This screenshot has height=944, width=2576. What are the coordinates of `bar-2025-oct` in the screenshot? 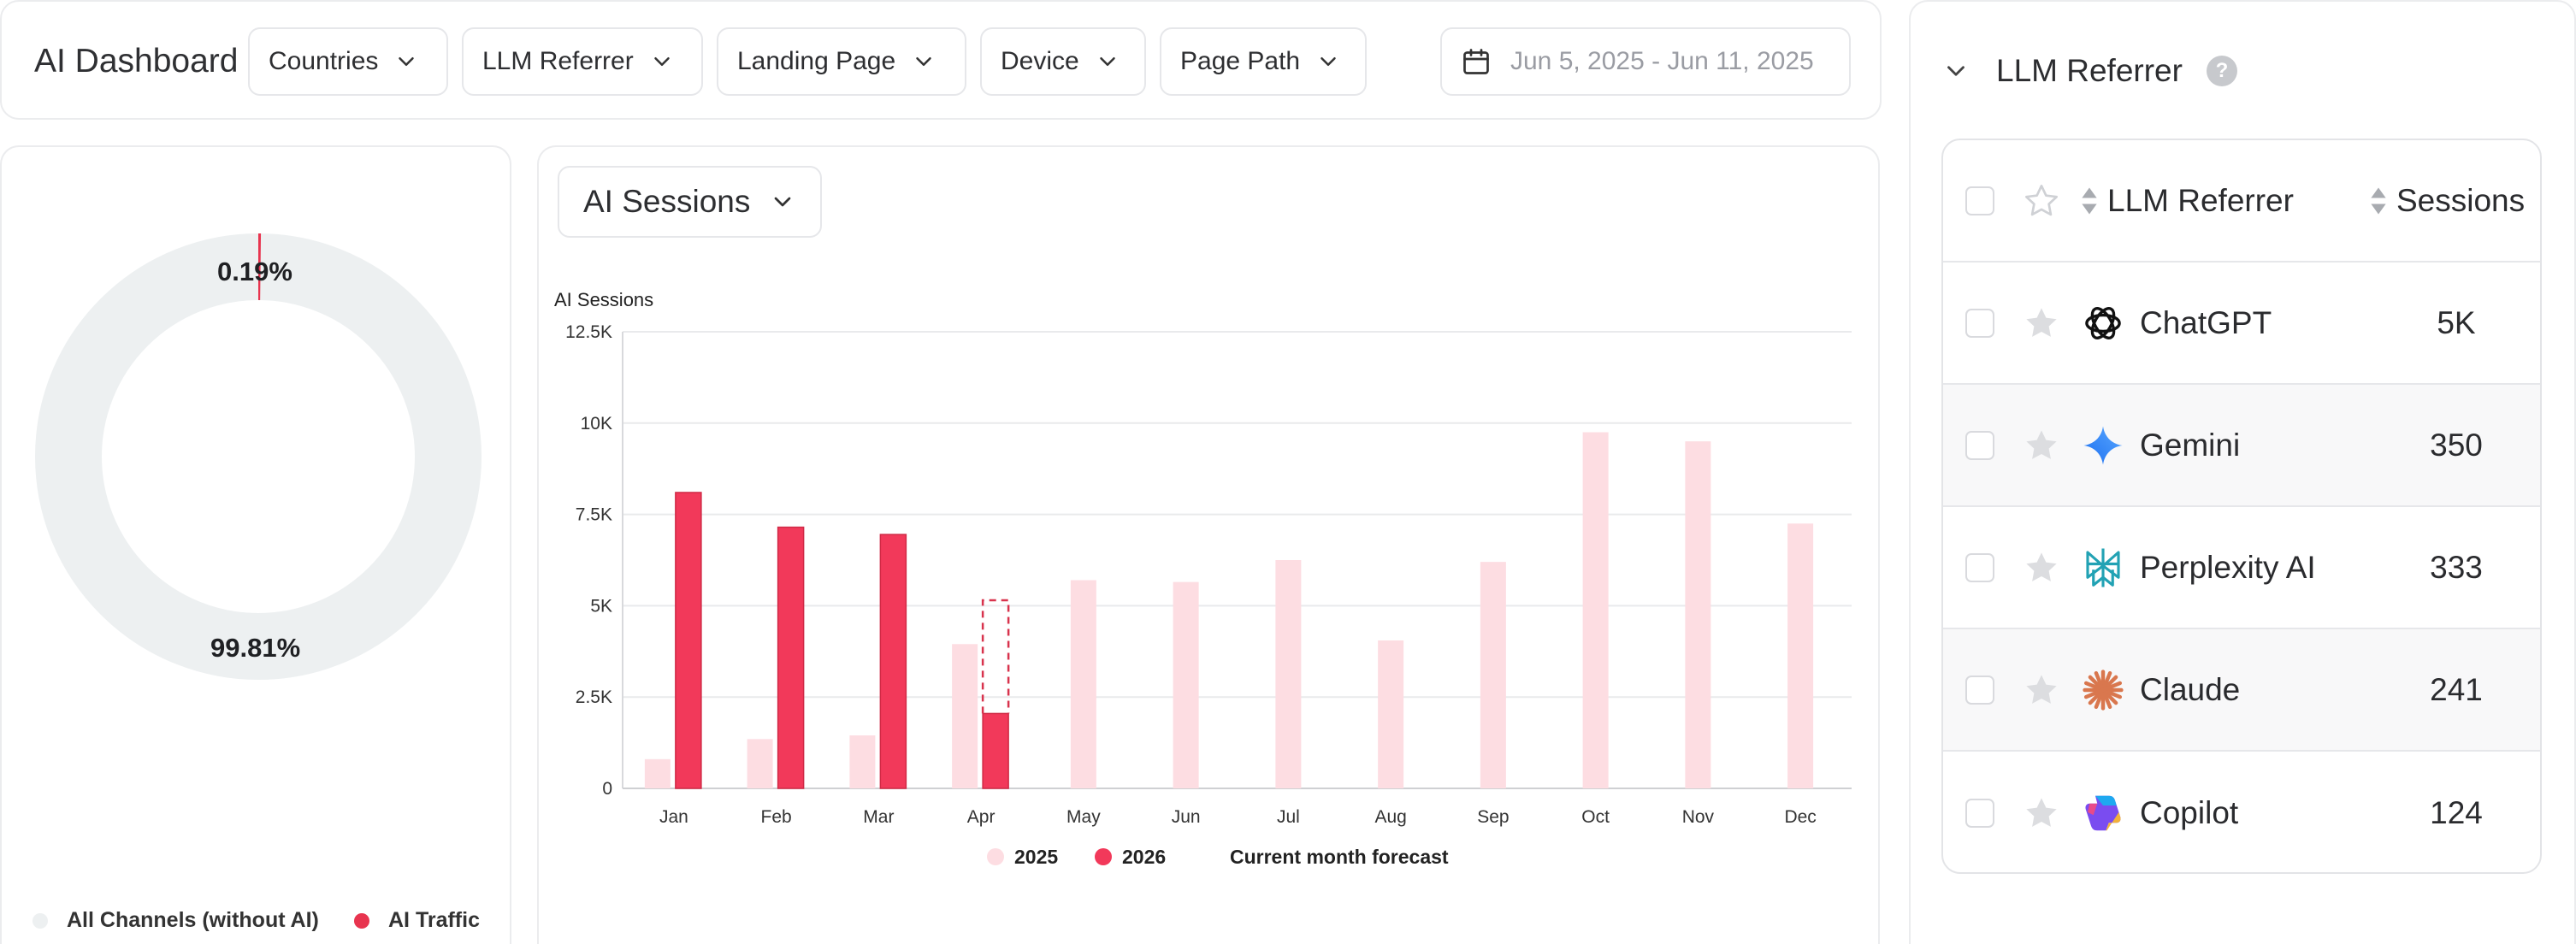 It's located at (1595, 610).